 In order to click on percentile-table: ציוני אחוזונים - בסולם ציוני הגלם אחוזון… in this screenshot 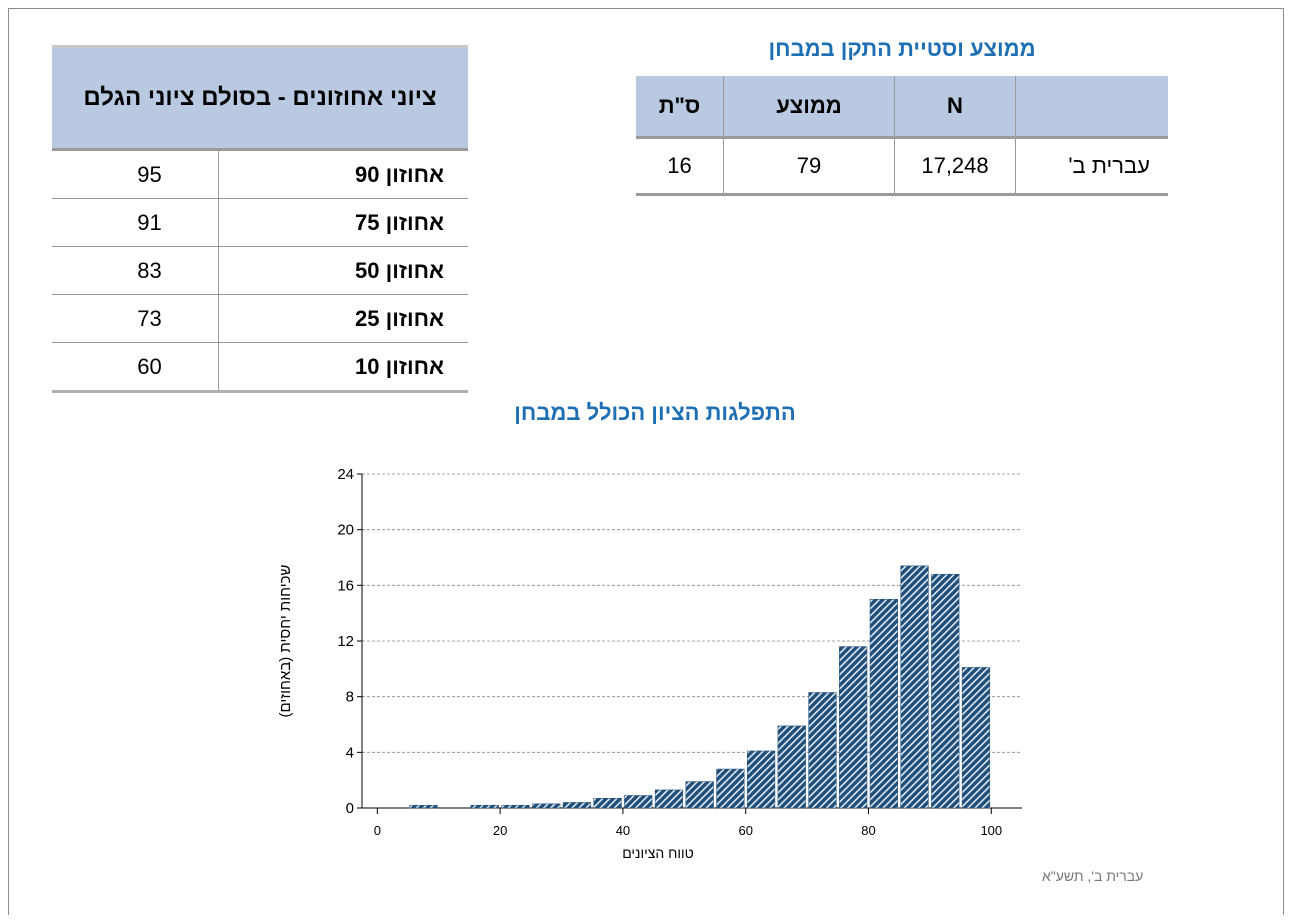, I will do `click(260, 219)`.